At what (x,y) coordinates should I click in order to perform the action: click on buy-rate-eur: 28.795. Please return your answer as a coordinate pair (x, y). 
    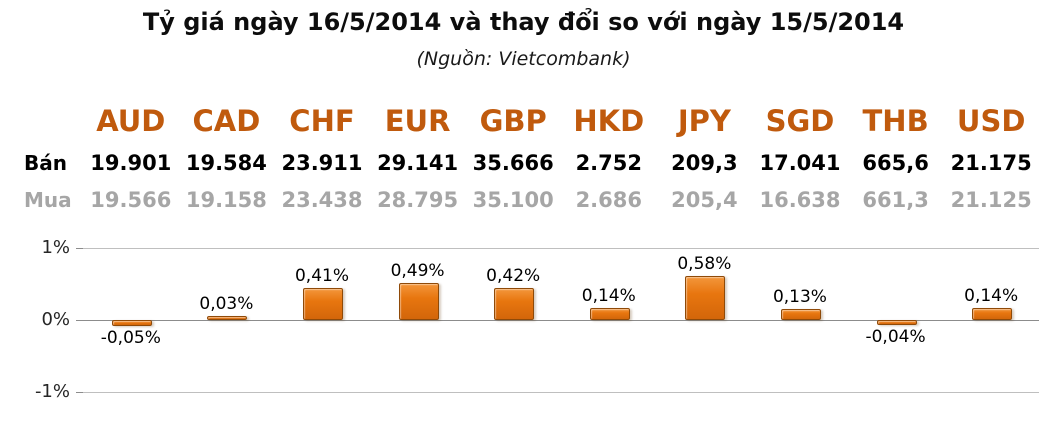
    Looking at the image, I should click on (418, 199).